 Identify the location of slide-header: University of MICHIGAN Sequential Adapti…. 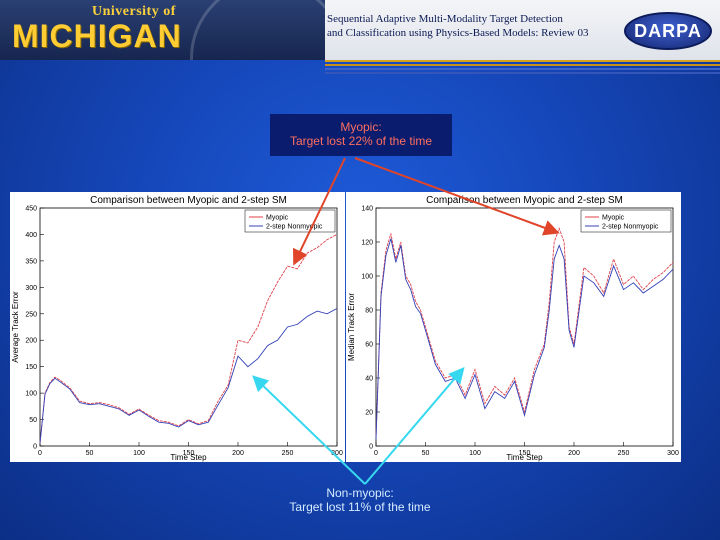
(360, 30).